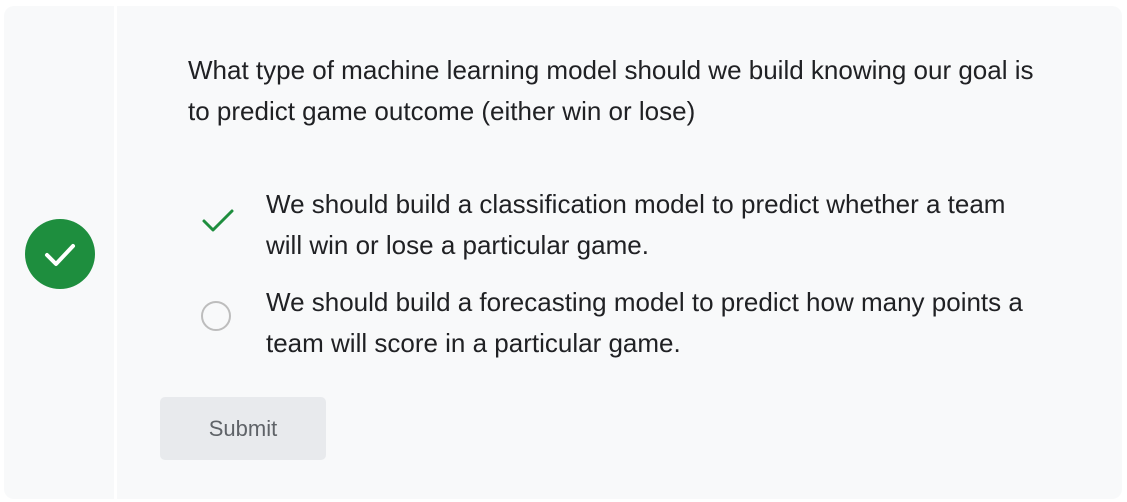 The width and height of the screenshot is (1127, 502). I want to click on correct-status-badge, so click(60, 254).